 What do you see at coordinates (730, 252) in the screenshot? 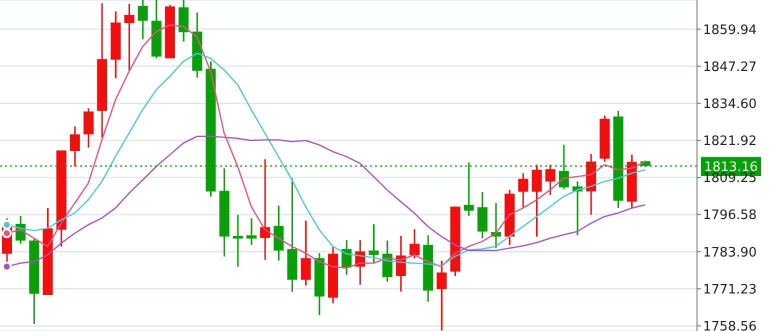
I see `y-tick-label: 1783.90` at bounding box center [730, 252].